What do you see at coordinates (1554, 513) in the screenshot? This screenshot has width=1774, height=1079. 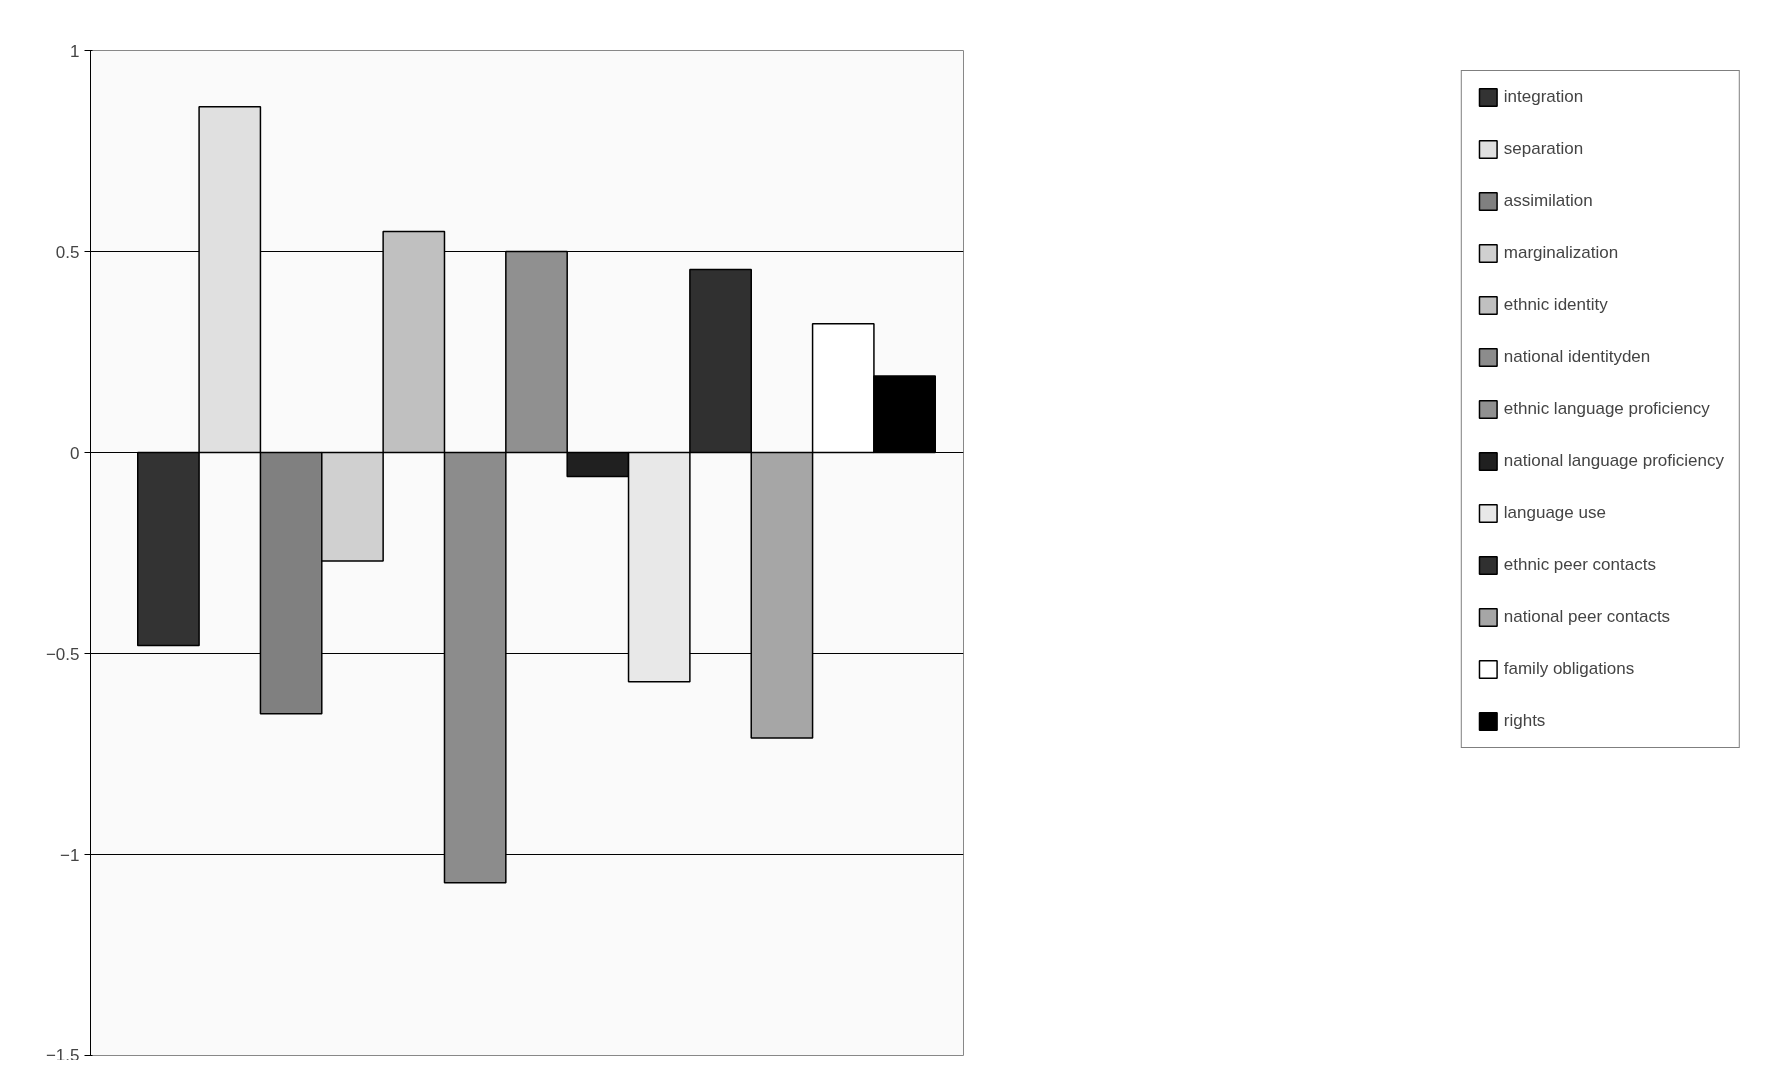 I see `legend-label: language use` at bounding box center [1554, 513].